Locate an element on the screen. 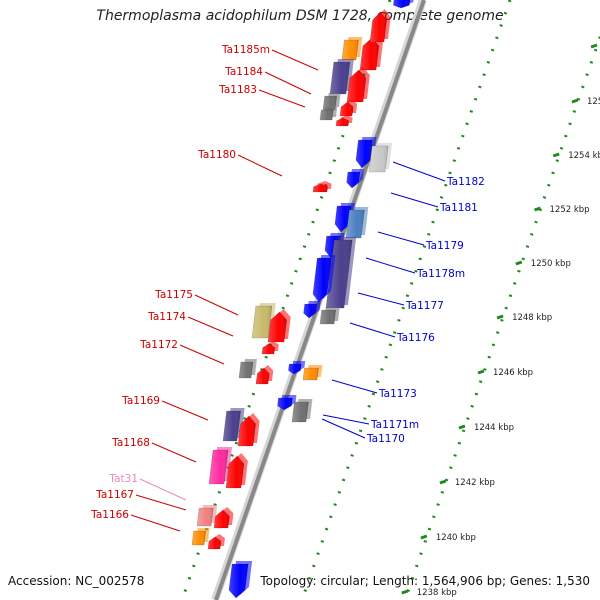 The image size is (600, 600). ruler-label: 1242 kbp is located at coordinates (475, 483).